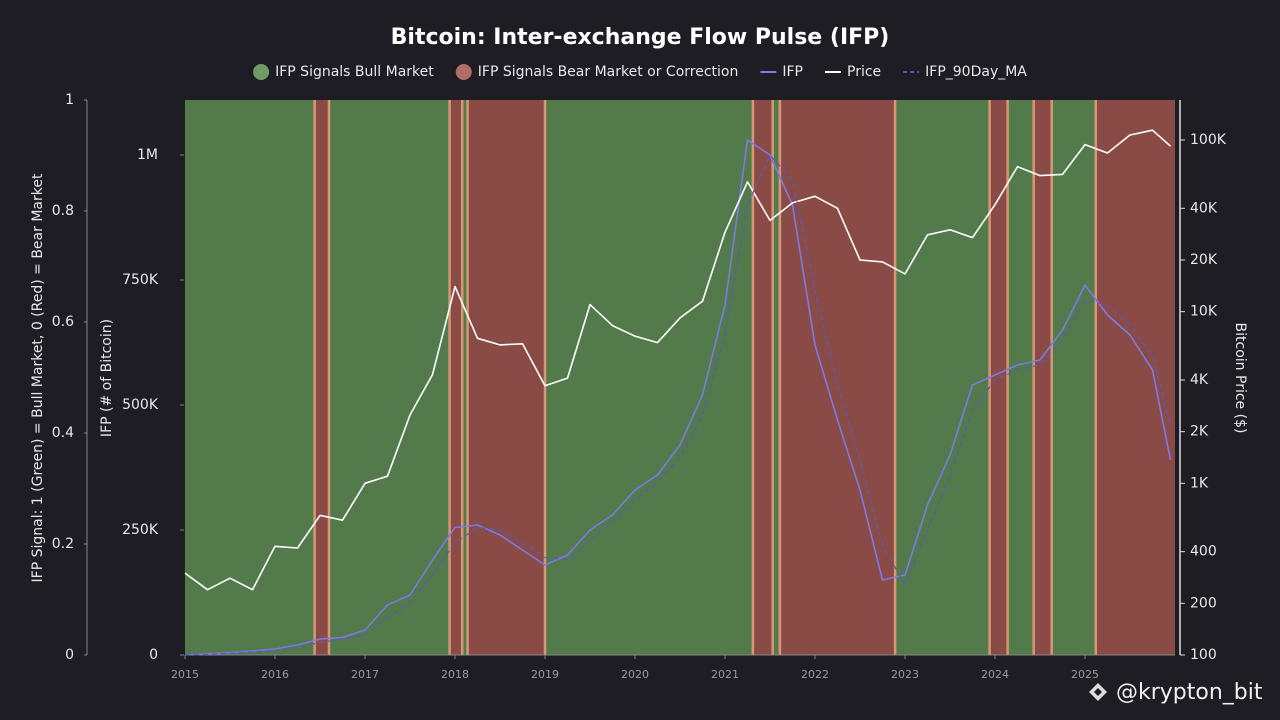  Describe the element at coordinates (185, 674) in the screenshot. I see `x-tick-label: 2015` at that location.